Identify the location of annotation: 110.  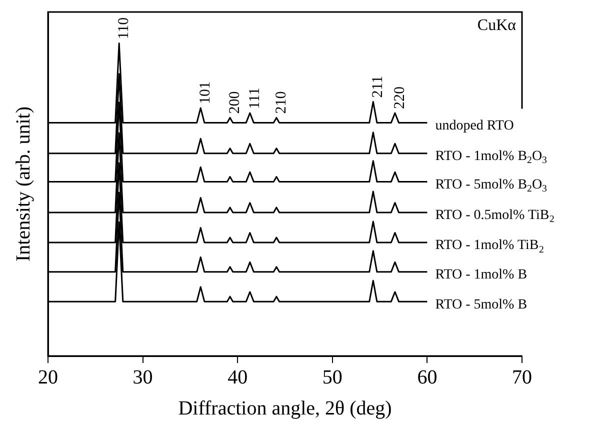
(124, 28).